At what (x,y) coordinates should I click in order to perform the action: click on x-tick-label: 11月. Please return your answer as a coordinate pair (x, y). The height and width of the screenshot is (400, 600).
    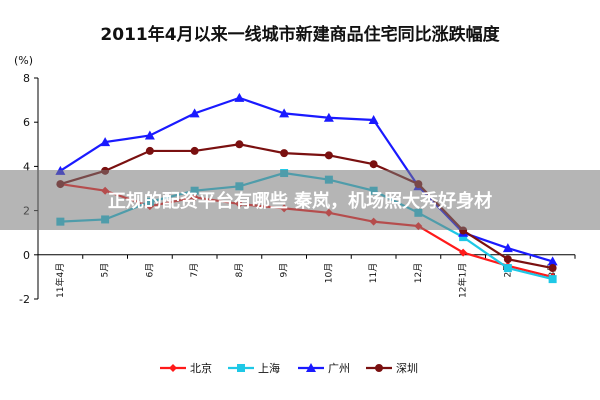
    Looking at the image, I should click on (373, 273).